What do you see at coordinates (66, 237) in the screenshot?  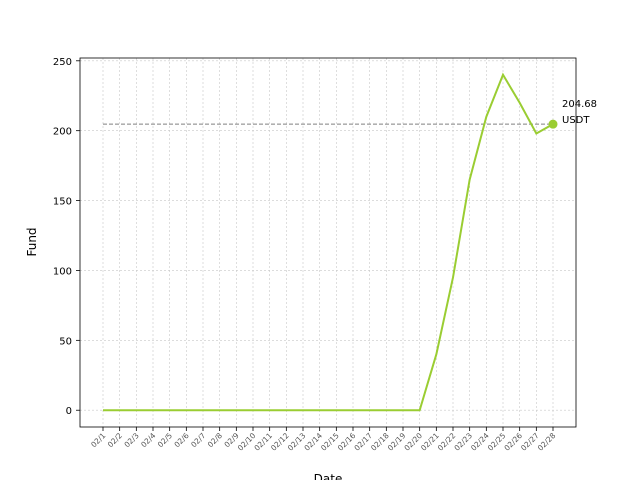 I see `y-axis-ticks: 0 50 100 150 200 250` at bounding box center [66, 237].